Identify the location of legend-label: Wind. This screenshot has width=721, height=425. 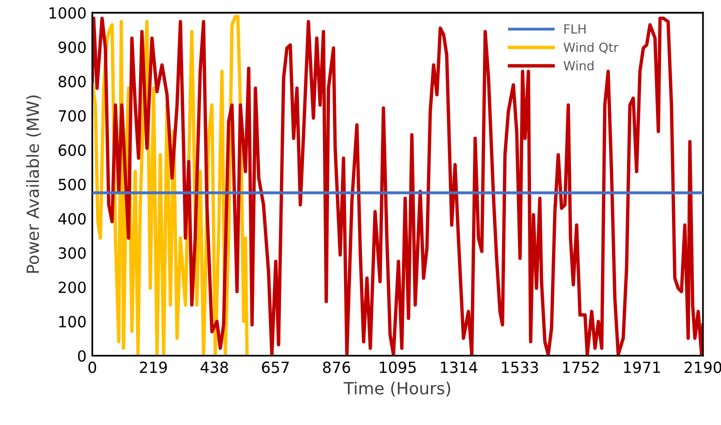
(579, 65).